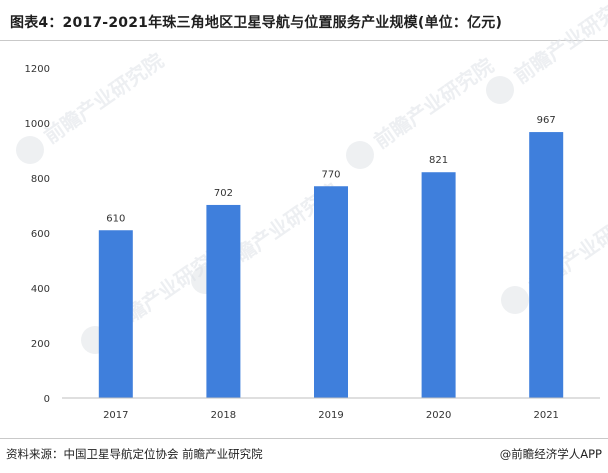  What do you see at coordinates (47, 399) in the screenshot?
I see `y-tick-label: 0` at bounding box center [47, 399].